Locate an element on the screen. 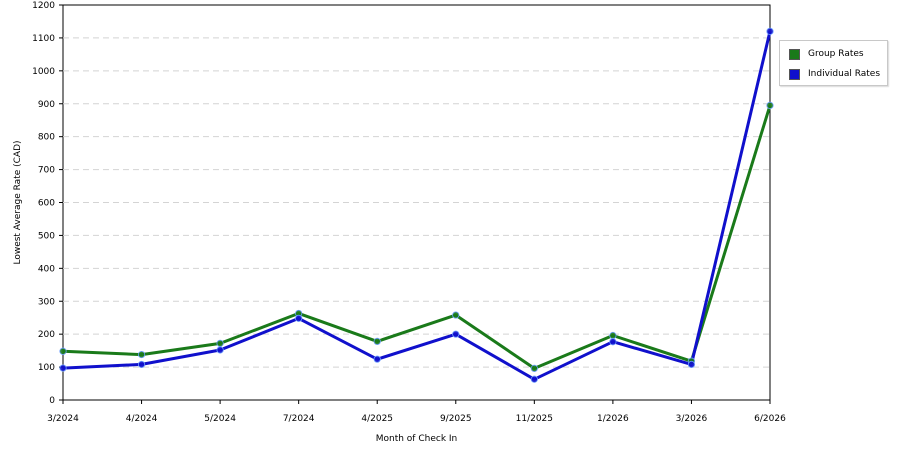 The height and width of the screenshot is (450, 900). legend-swatch-individual-rates is located at coordinates (794, 74).